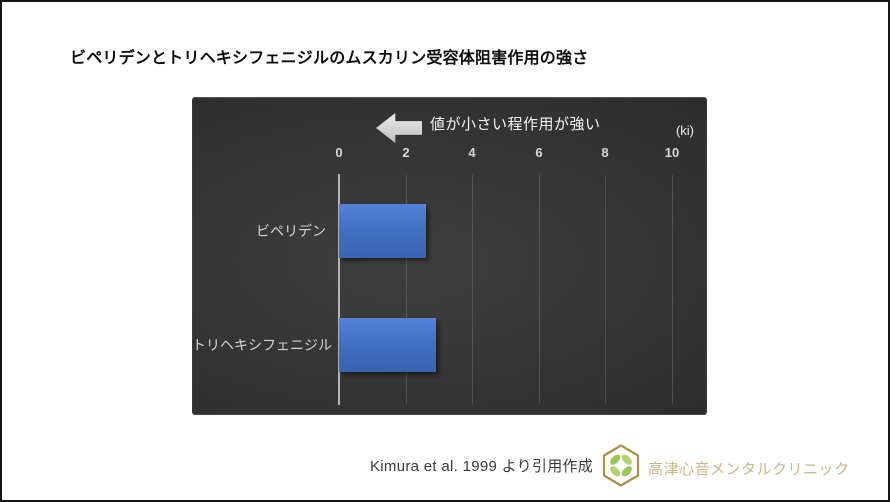 The image size is (890, 502). What do you see at coordinates (684, 130) in the screenshot?
I see `axis-unit-label: (ki)` at bounding box center [684, 130].